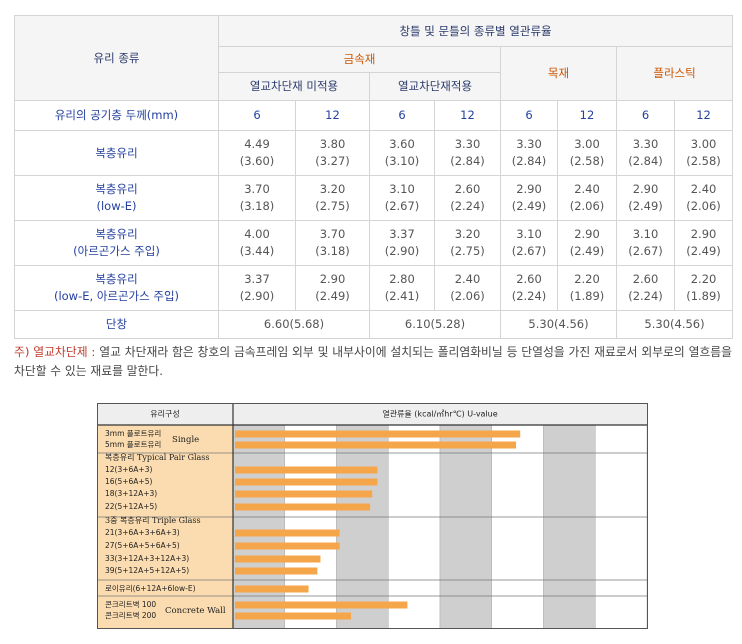 This screenshot has height=644, width=742. What do you see at coordinates (55, 352) in the screenshot?
I see `note-label: 주) 열교차단제 :` at bounding box center [55, 352].